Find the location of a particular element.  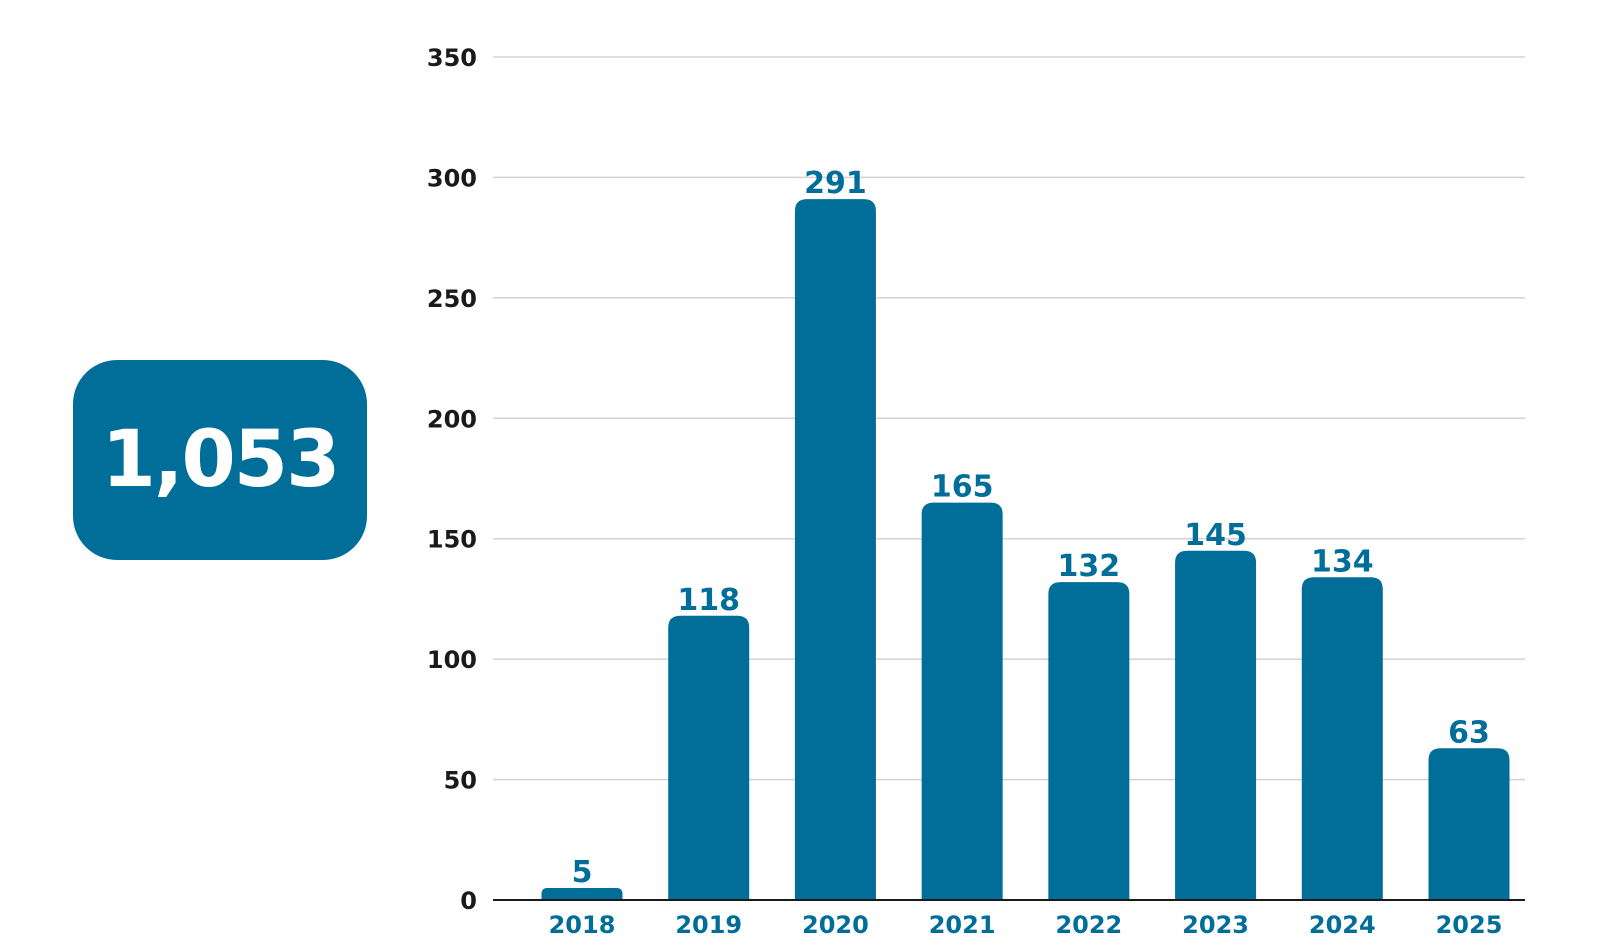

total-badge: 1,053 is located at coordinates (220, 460).